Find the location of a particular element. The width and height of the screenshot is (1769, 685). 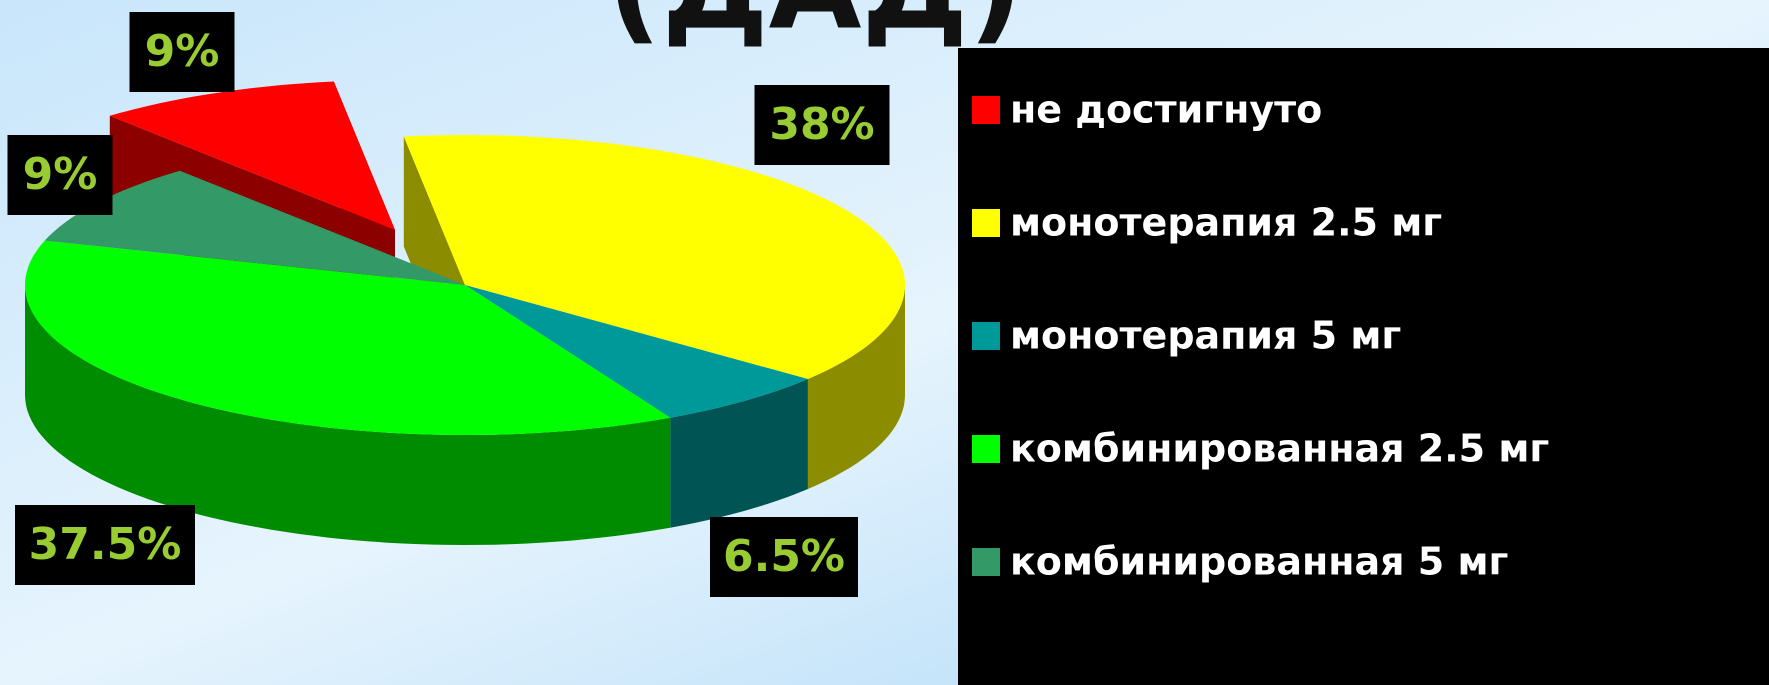

legend-label: комбинированная 2.5 мг is located at coordinates (1279, 449).